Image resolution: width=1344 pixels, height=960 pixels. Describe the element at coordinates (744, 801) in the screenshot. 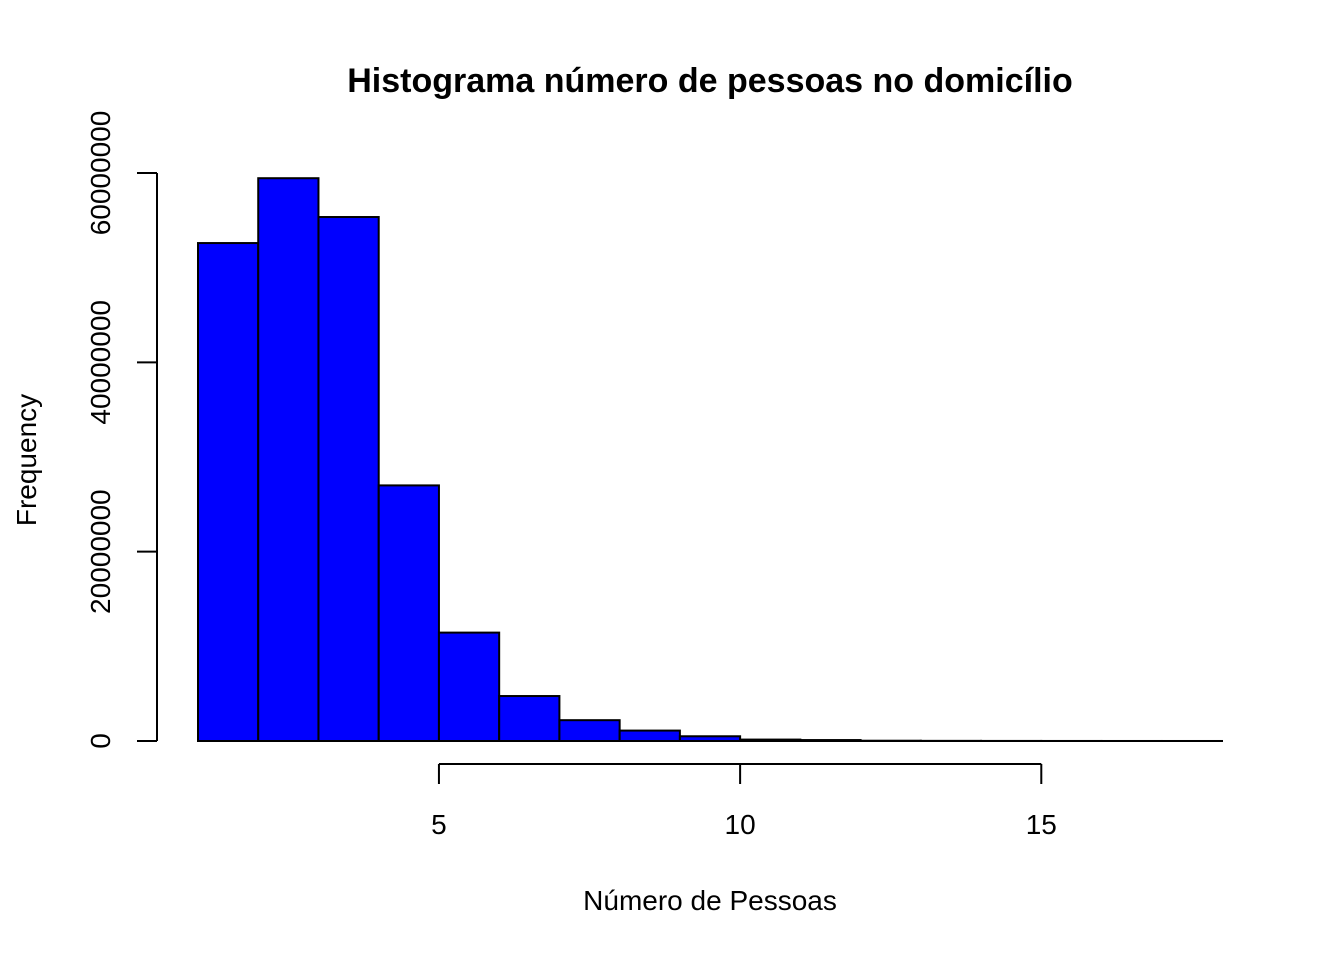

I see `x-axis: 5 10 15` at that location.